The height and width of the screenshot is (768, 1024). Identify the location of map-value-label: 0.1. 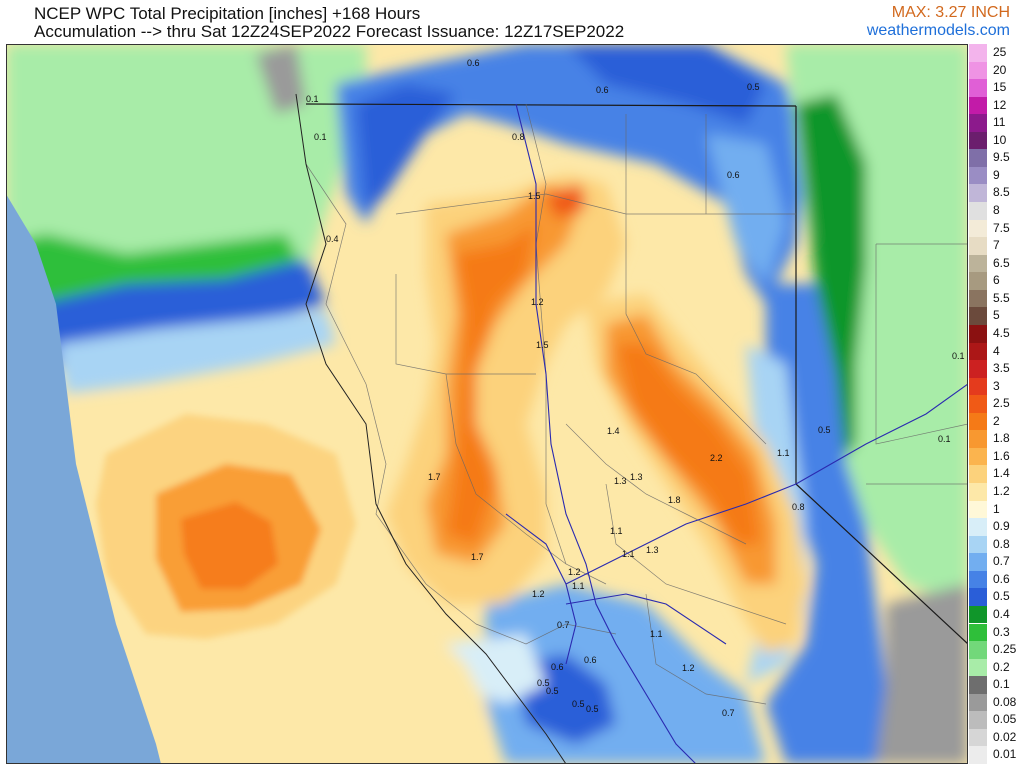
(944, 439).